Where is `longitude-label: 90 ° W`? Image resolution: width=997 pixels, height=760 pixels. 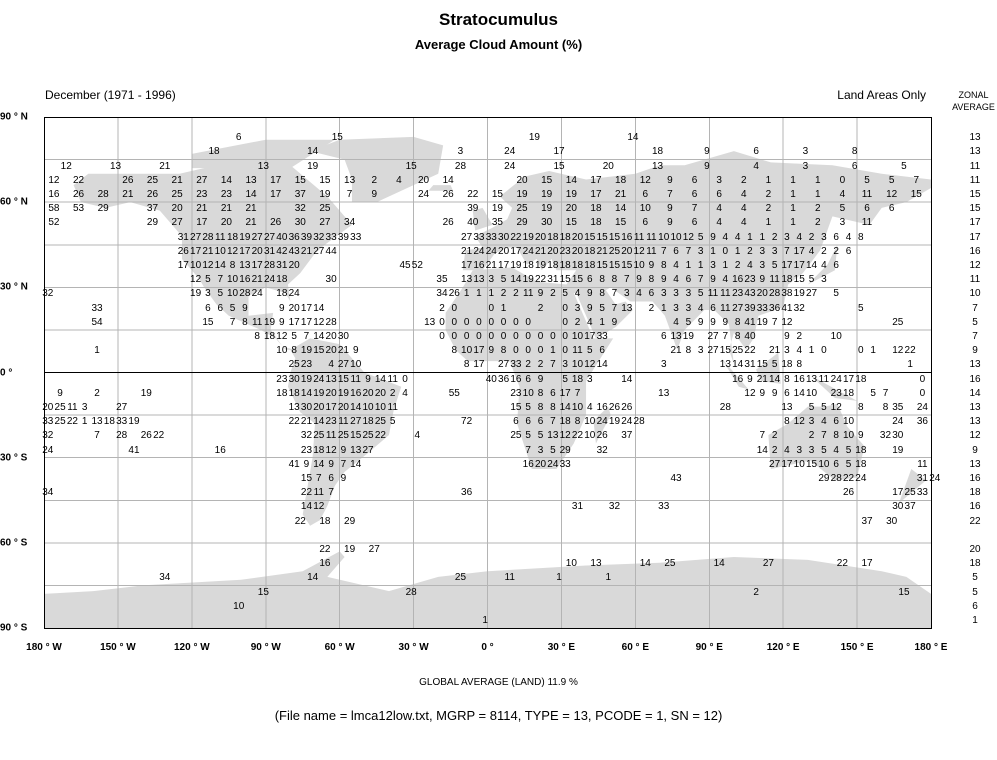
longitude-label: 90 ° W is located at coordinates (265, 647).